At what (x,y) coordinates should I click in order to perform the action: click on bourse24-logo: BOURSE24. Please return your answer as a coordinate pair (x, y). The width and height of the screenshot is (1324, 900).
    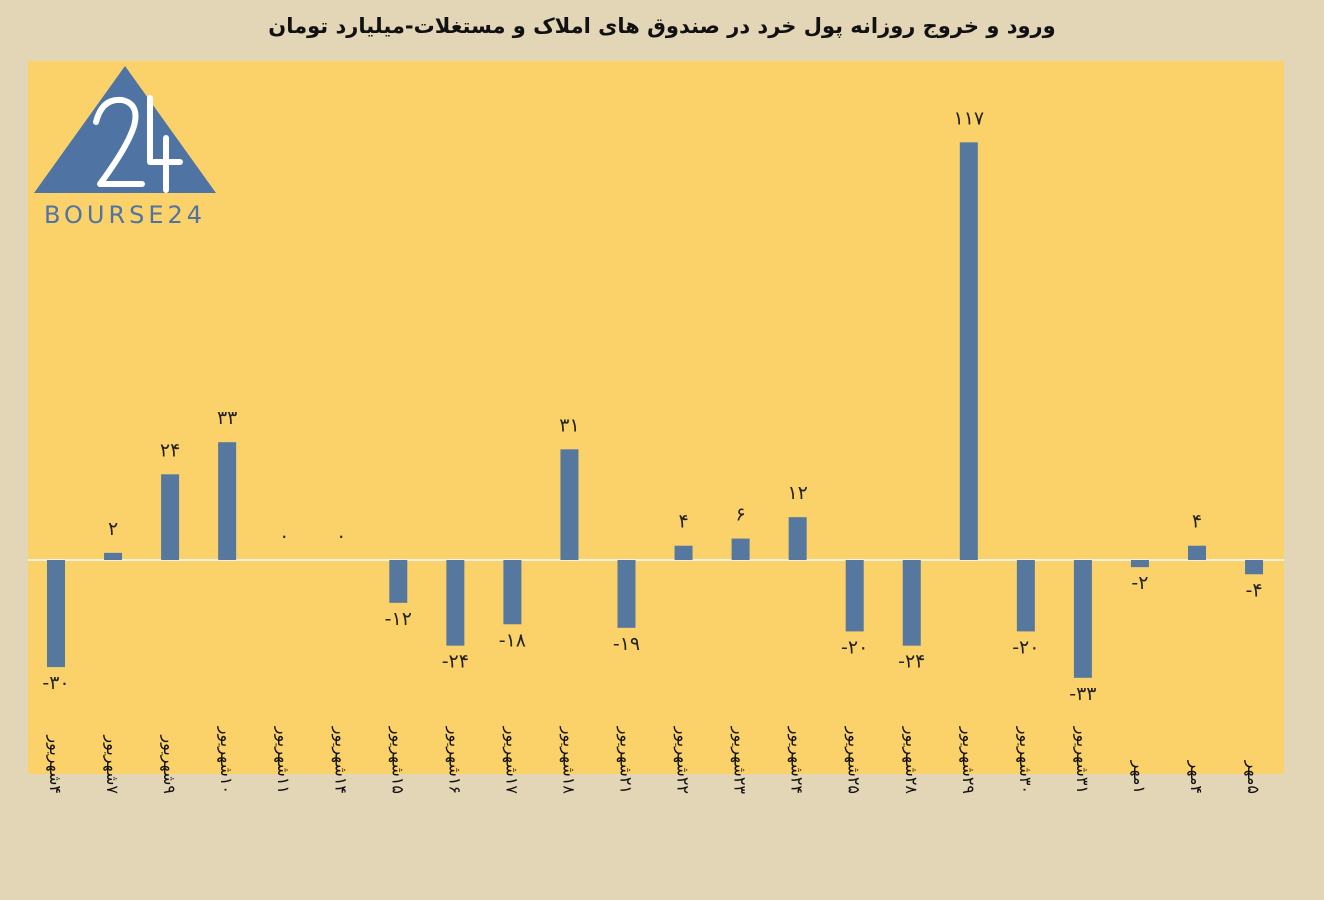
    Looking at the image, I should click on (125, 147).